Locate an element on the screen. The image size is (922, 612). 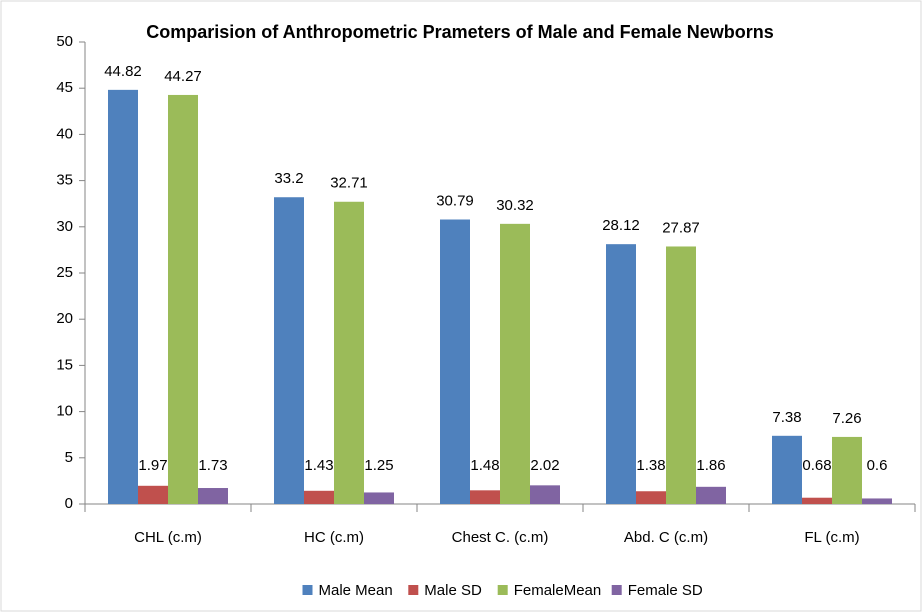
y-tick-label: 30 is located at coordinates (64, 226).